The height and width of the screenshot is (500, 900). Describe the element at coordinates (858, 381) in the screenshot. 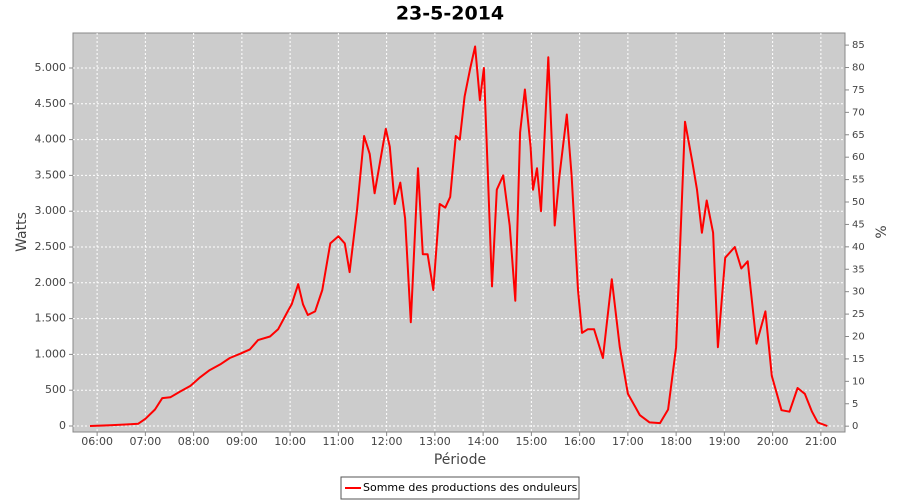

I see `y2-tick-label: 10` at that location.